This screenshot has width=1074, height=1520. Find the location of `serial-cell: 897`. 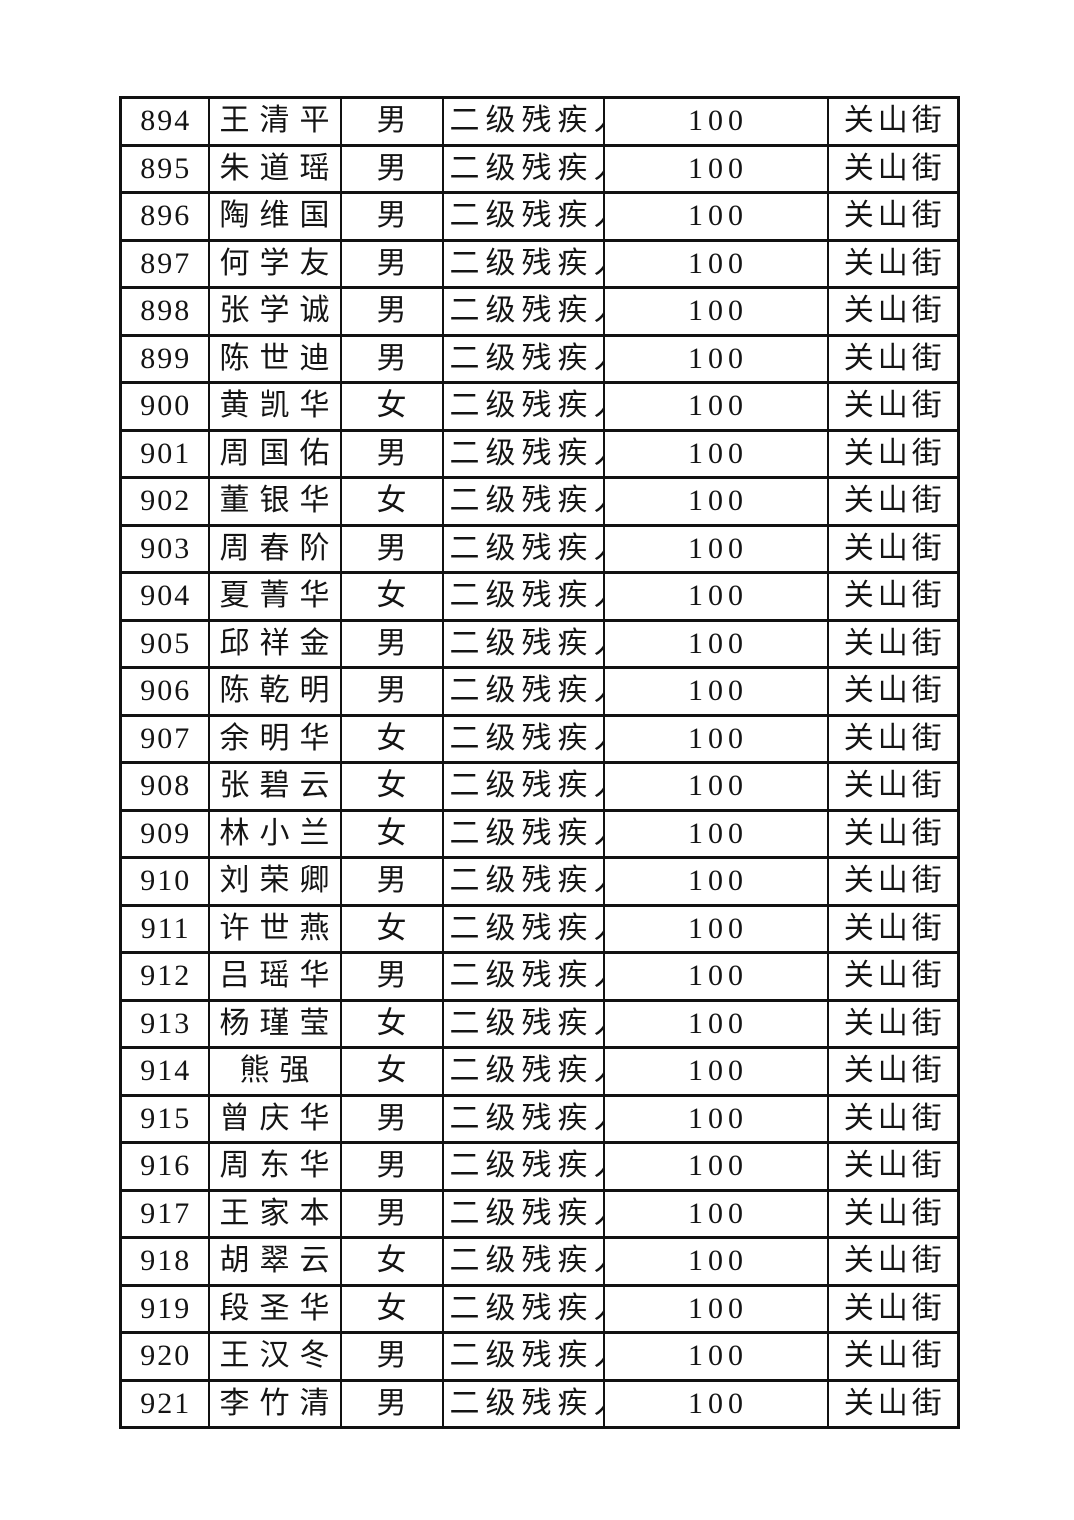

serial-cell: 897 is located at coordinates (164, 263).